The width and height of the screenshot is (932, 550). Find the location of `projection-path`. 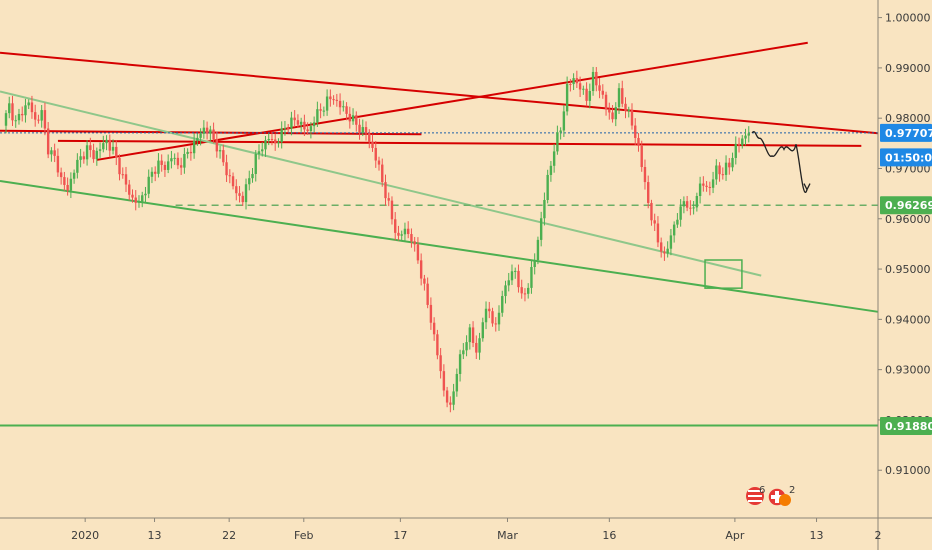

projection-path is located at coordinates (779, 162).